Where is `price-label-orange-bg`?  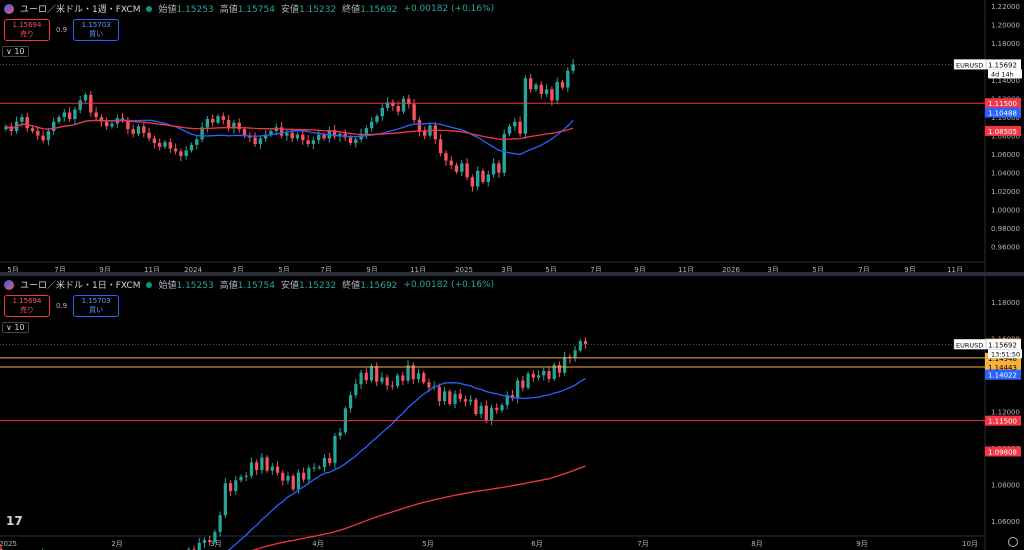
price-label-orange-bg is located at coordinates (1003, 367).